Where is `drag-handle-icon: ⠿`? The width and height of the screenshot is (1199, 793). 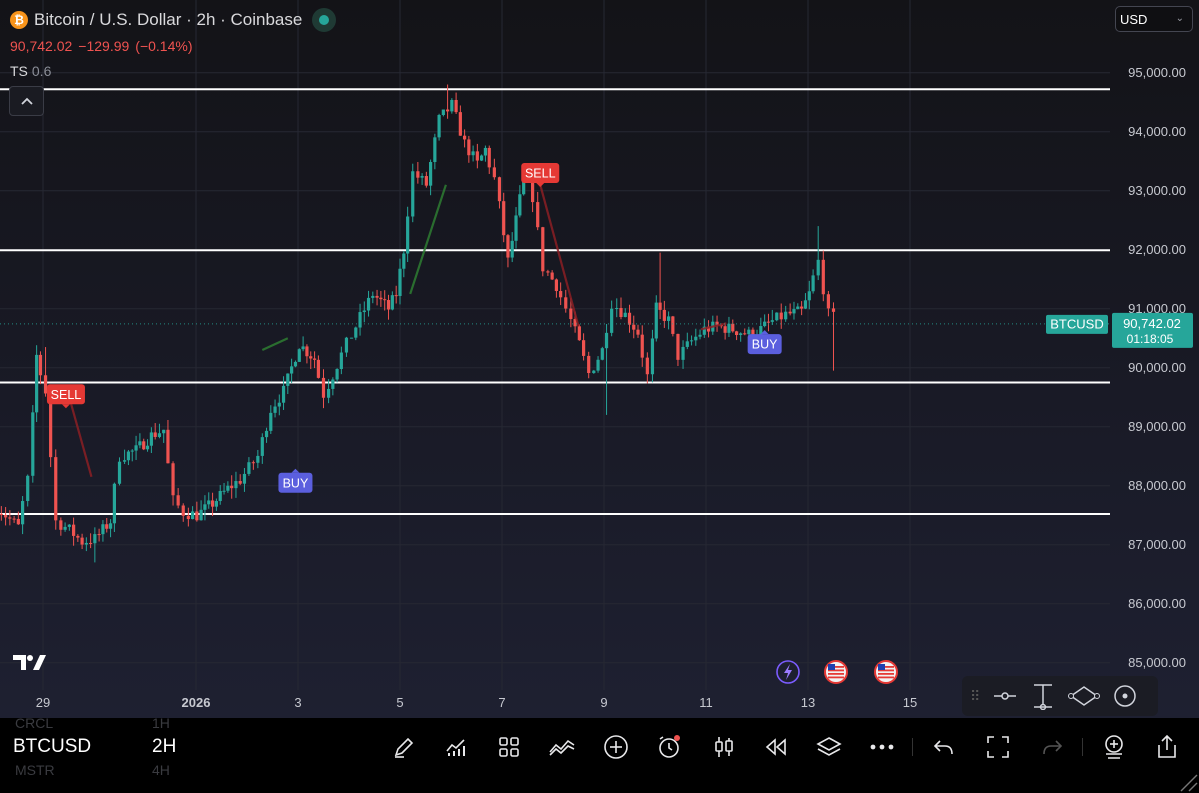
drag-handle-icon: ⠿ is located at coordinates (975, 695).